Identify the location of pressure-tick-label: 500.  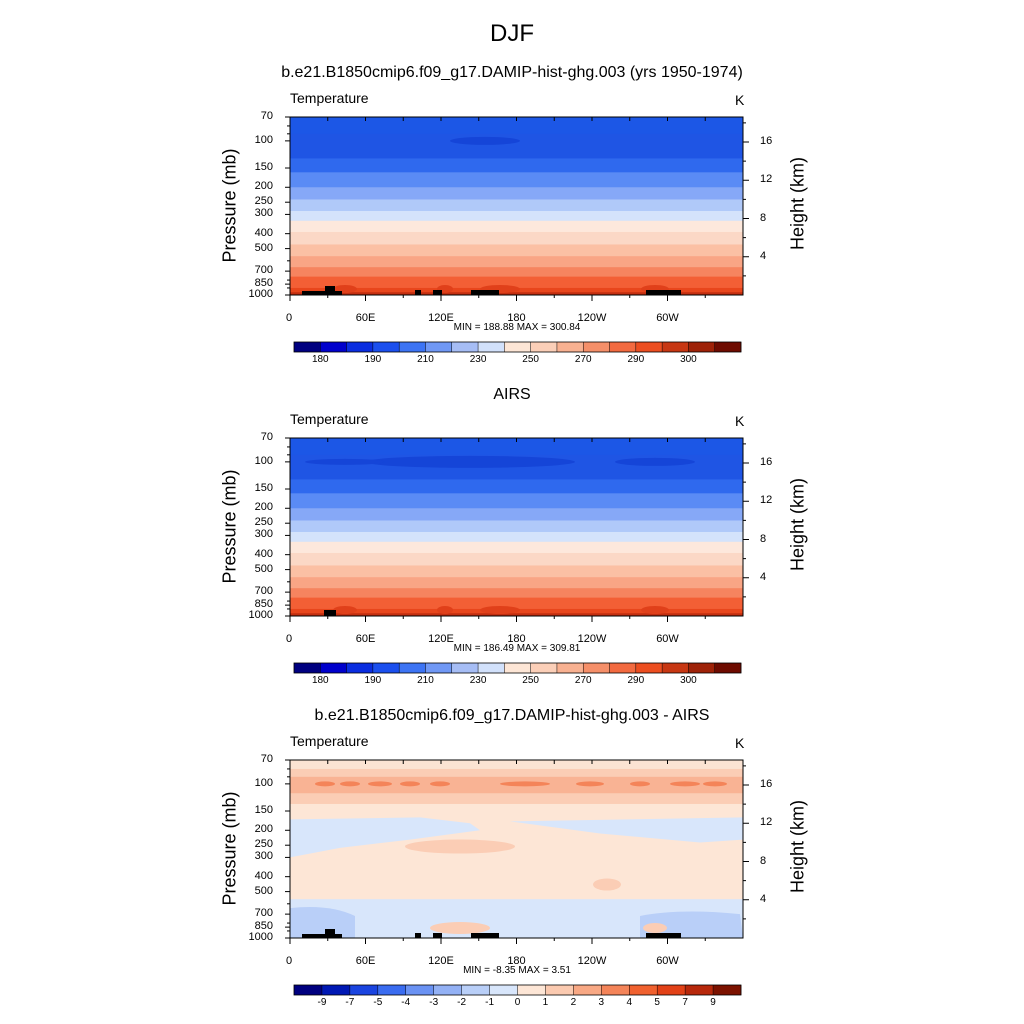
(263, 568).